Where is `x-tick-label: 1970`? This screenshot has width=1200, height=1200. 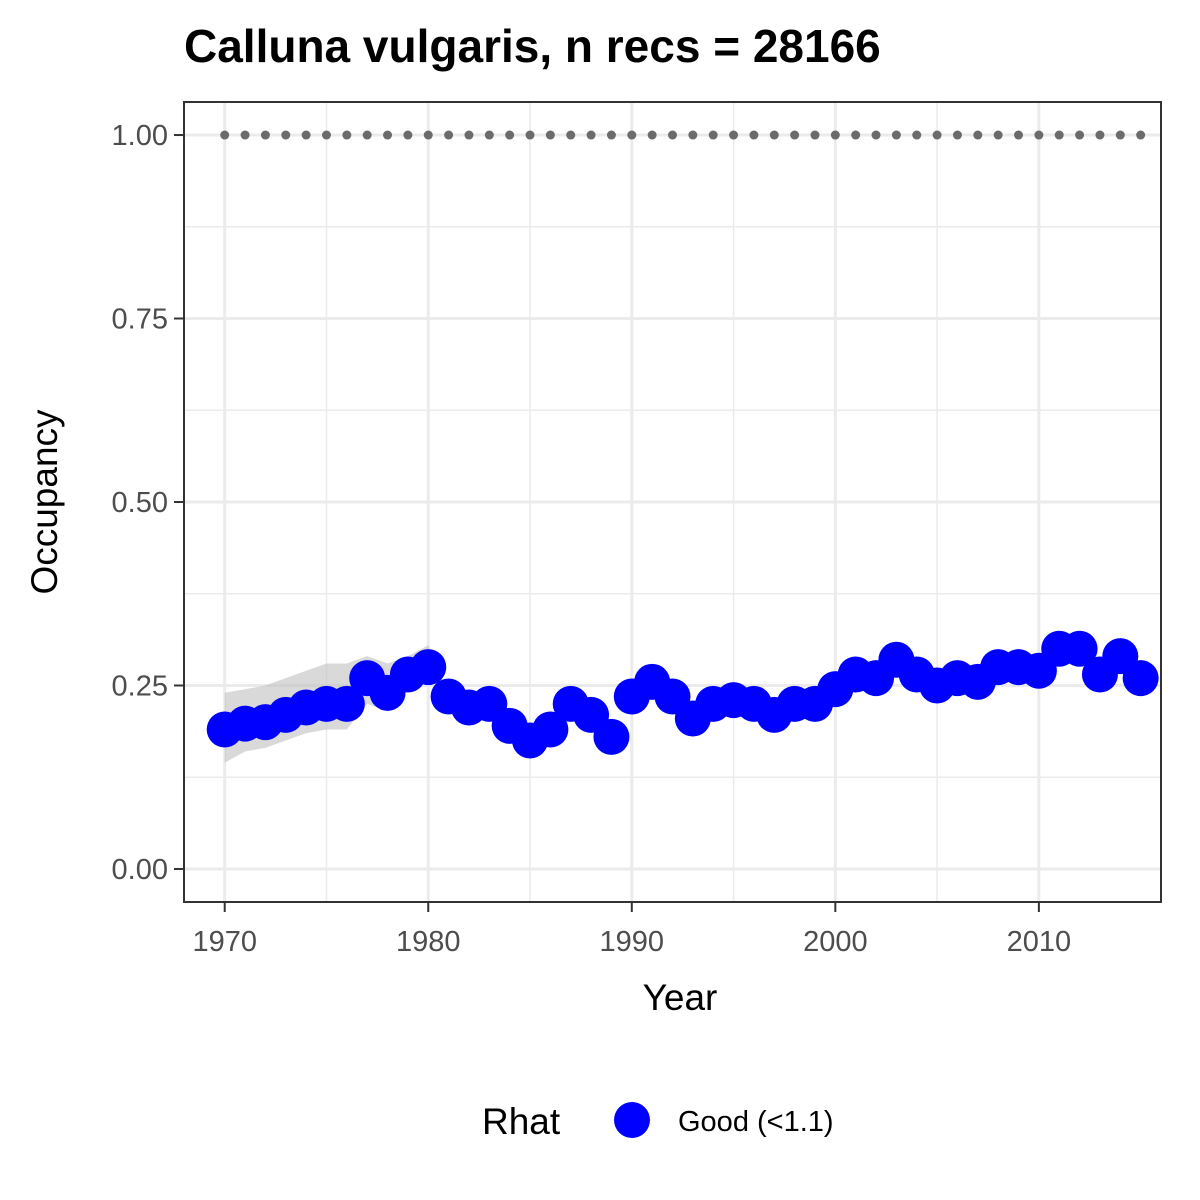 x-tick-label: 1970 is located at coordinates (224, 942).